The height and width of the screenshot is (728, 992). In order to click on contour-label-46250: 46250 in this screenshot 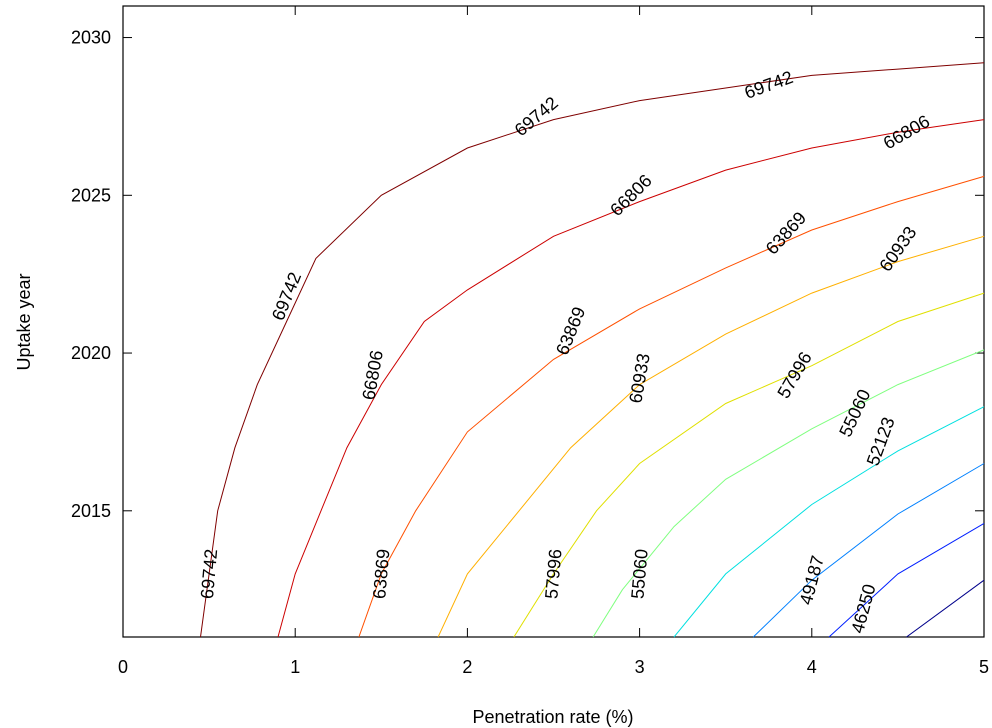, I will do `click(863, 609)`.